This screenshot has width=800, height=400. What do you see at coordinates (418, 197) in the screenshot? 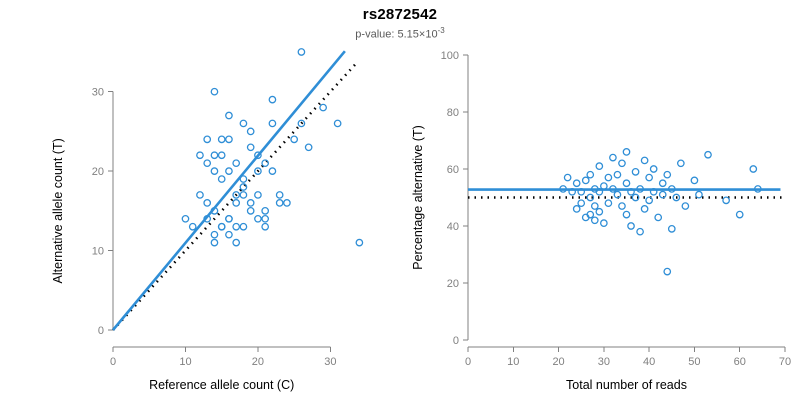
I see `y-axis-title: Percentage alternative (T)` at bounding box center [418, 197].